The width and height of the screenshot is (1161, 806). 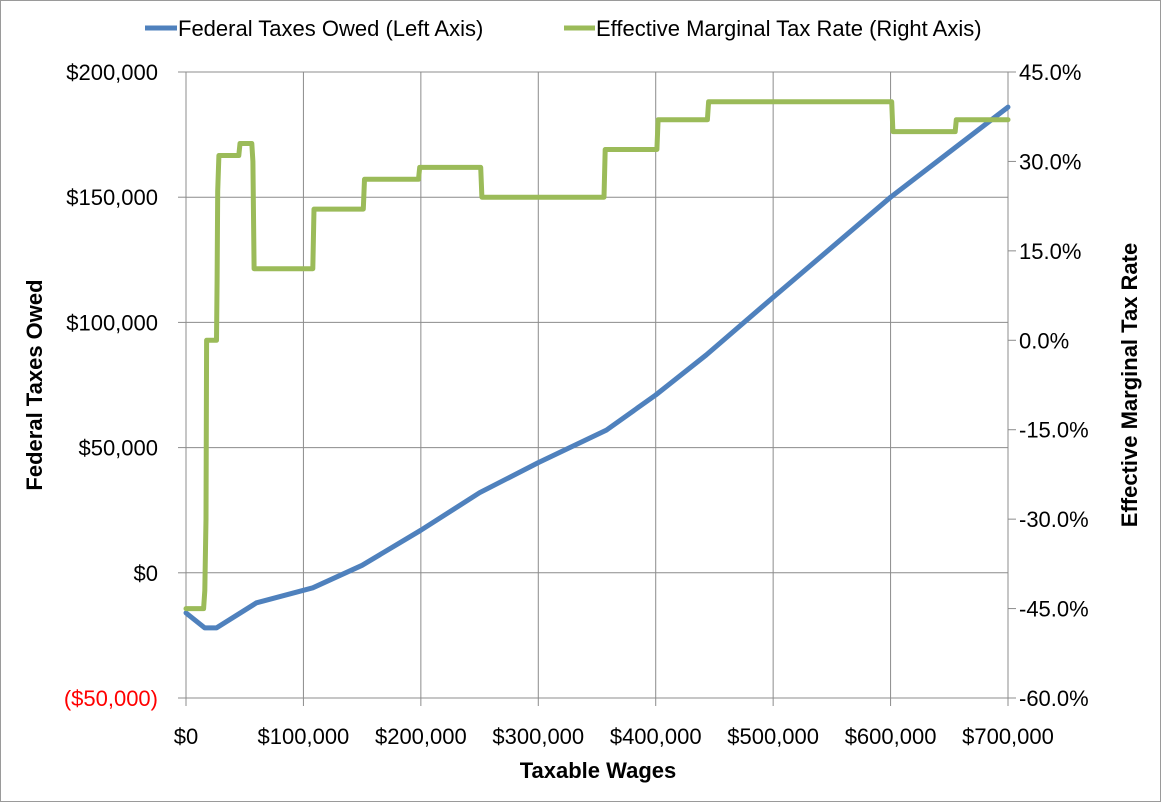 What do you see at coordinates (1050, 161) in the screenshot?
I see `y-right-tick-label: 30.0%` at bounding box center [1050, 161].